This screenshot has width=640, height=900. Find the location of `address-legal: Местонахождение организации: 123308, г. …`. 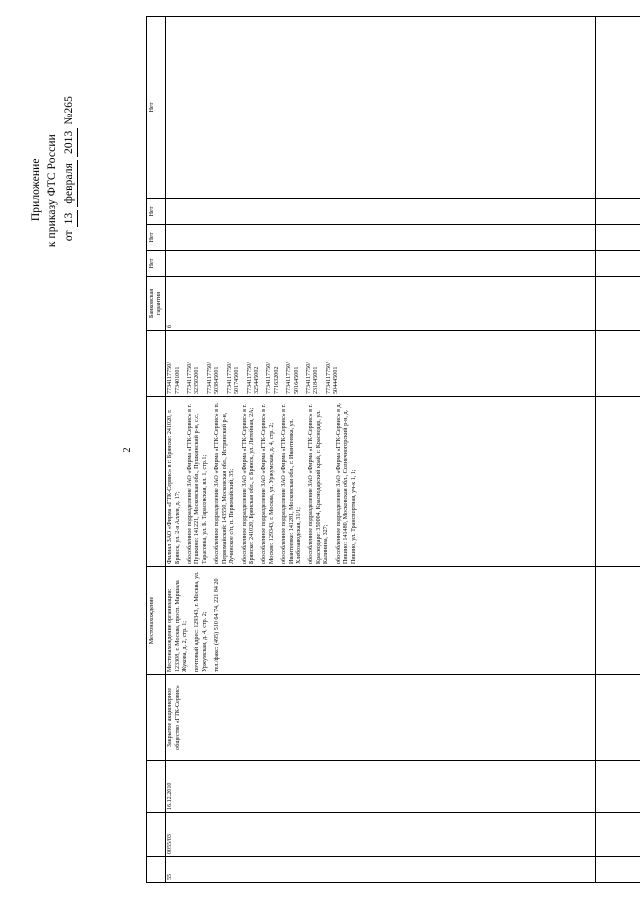

address-legal: Местонахождение организации: 123308, г. … is located at coordinates (177, 626).